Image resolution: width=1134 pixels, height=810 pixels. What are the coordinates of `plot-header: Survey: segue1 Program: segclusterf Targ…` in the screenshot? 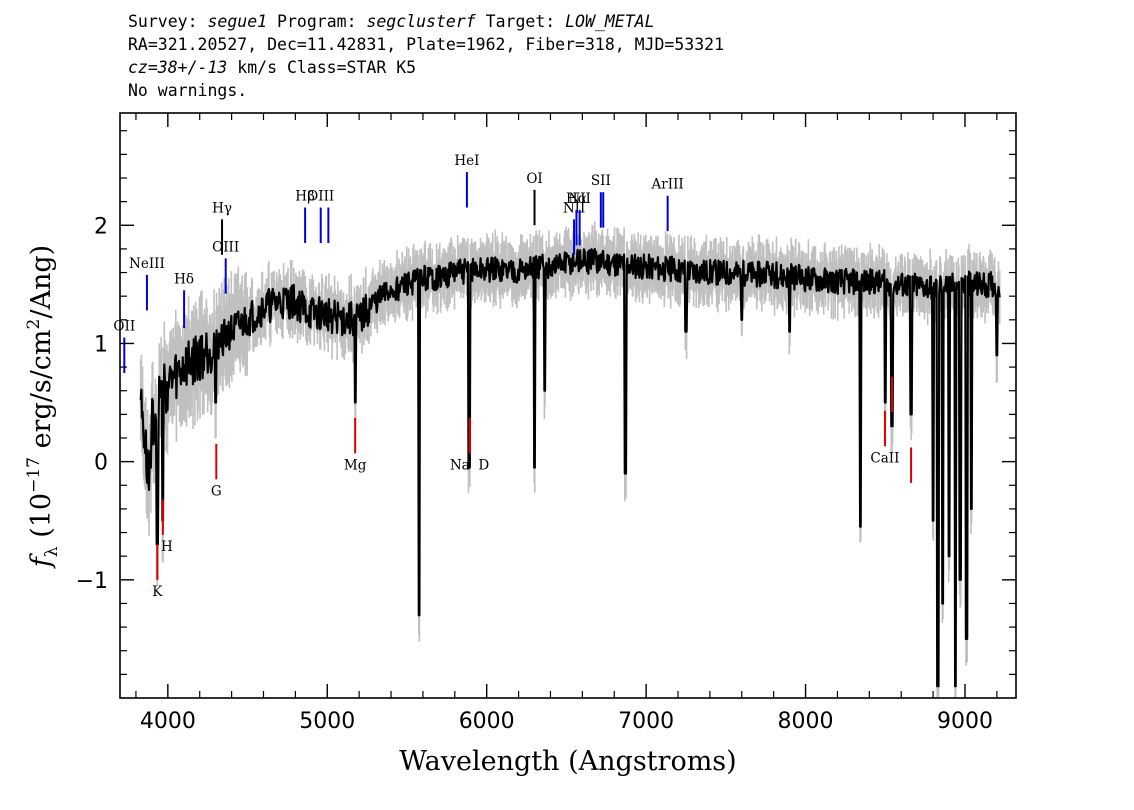 It's located at (426, 56).